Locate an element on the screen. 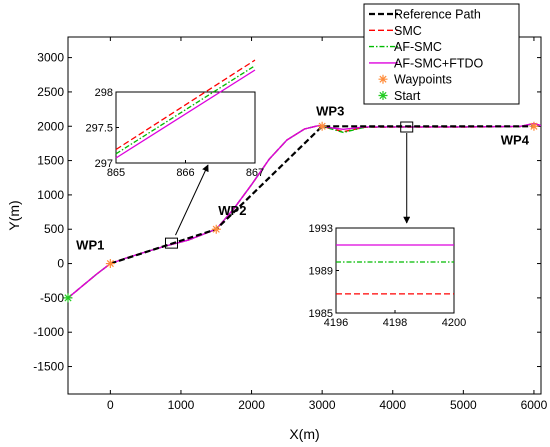 This screenshot has height=447, width=550. inset-zoom-2: 4196 4198 4200 1985 1989 1993 is located at coordinates (388, 276).